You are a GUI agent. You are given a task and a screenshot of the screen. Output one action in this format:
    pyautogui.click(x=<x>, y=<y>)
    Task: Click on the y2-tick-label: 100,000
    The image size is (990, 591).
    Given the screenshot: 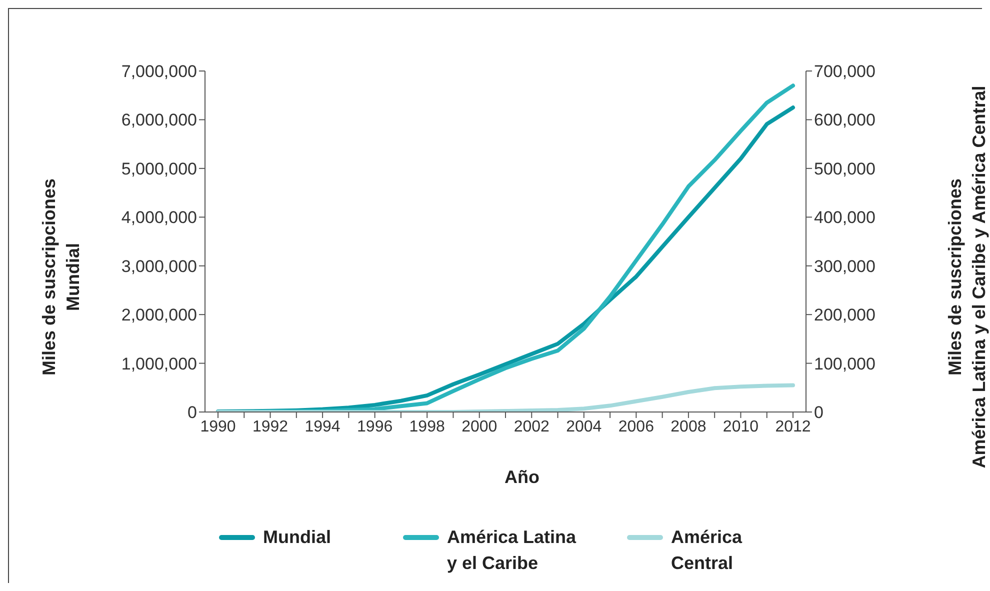 What is the action you would take?
    pyautogui.click(x=845, y=364)
    